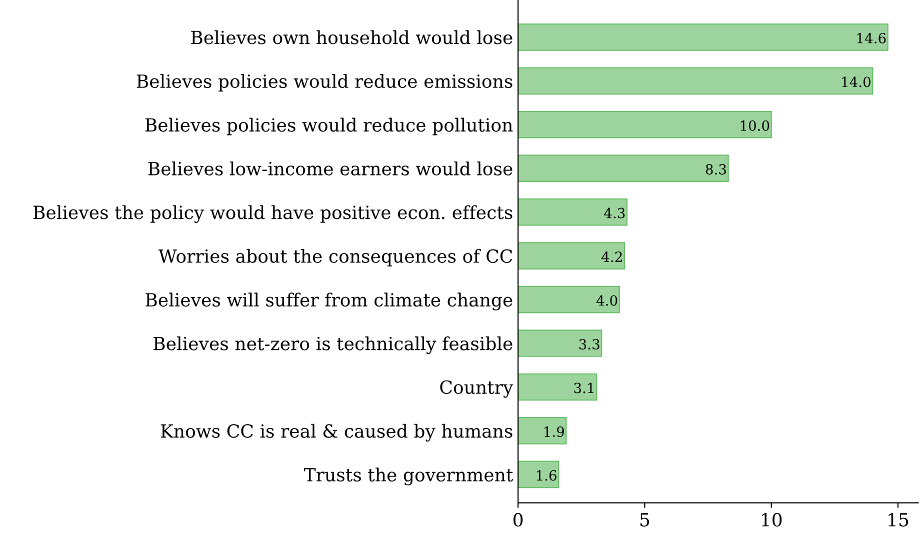  I want to click on y-tick-label: Knows CC is real & caused by humans, so click(336, 433).